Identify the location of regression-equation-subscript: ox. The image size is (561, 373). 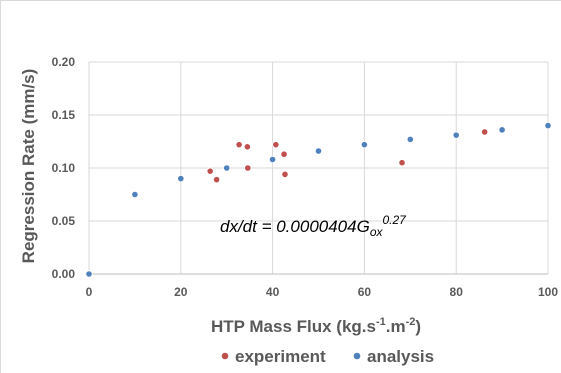
(377, 232).